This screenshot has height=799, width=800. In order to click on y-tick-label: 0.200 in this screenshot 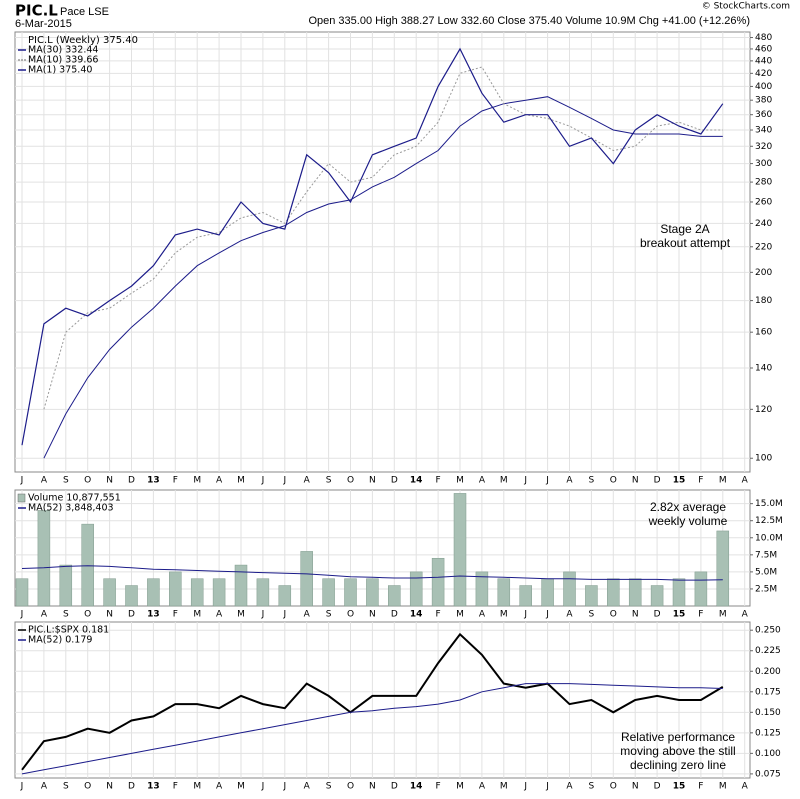, I will do `click(768, 672)`.